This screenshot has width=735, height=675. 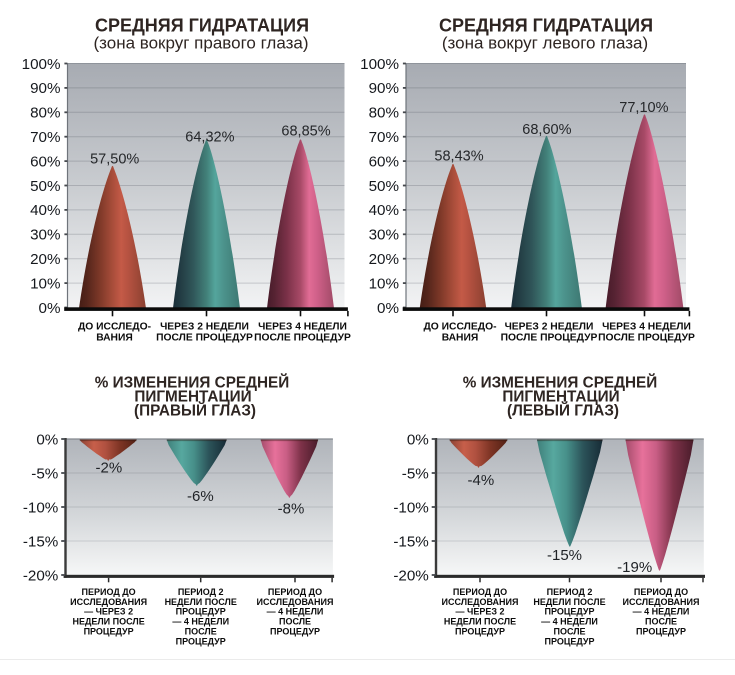 I want to click on svg-text: -6%, so click(x=200, y=496).